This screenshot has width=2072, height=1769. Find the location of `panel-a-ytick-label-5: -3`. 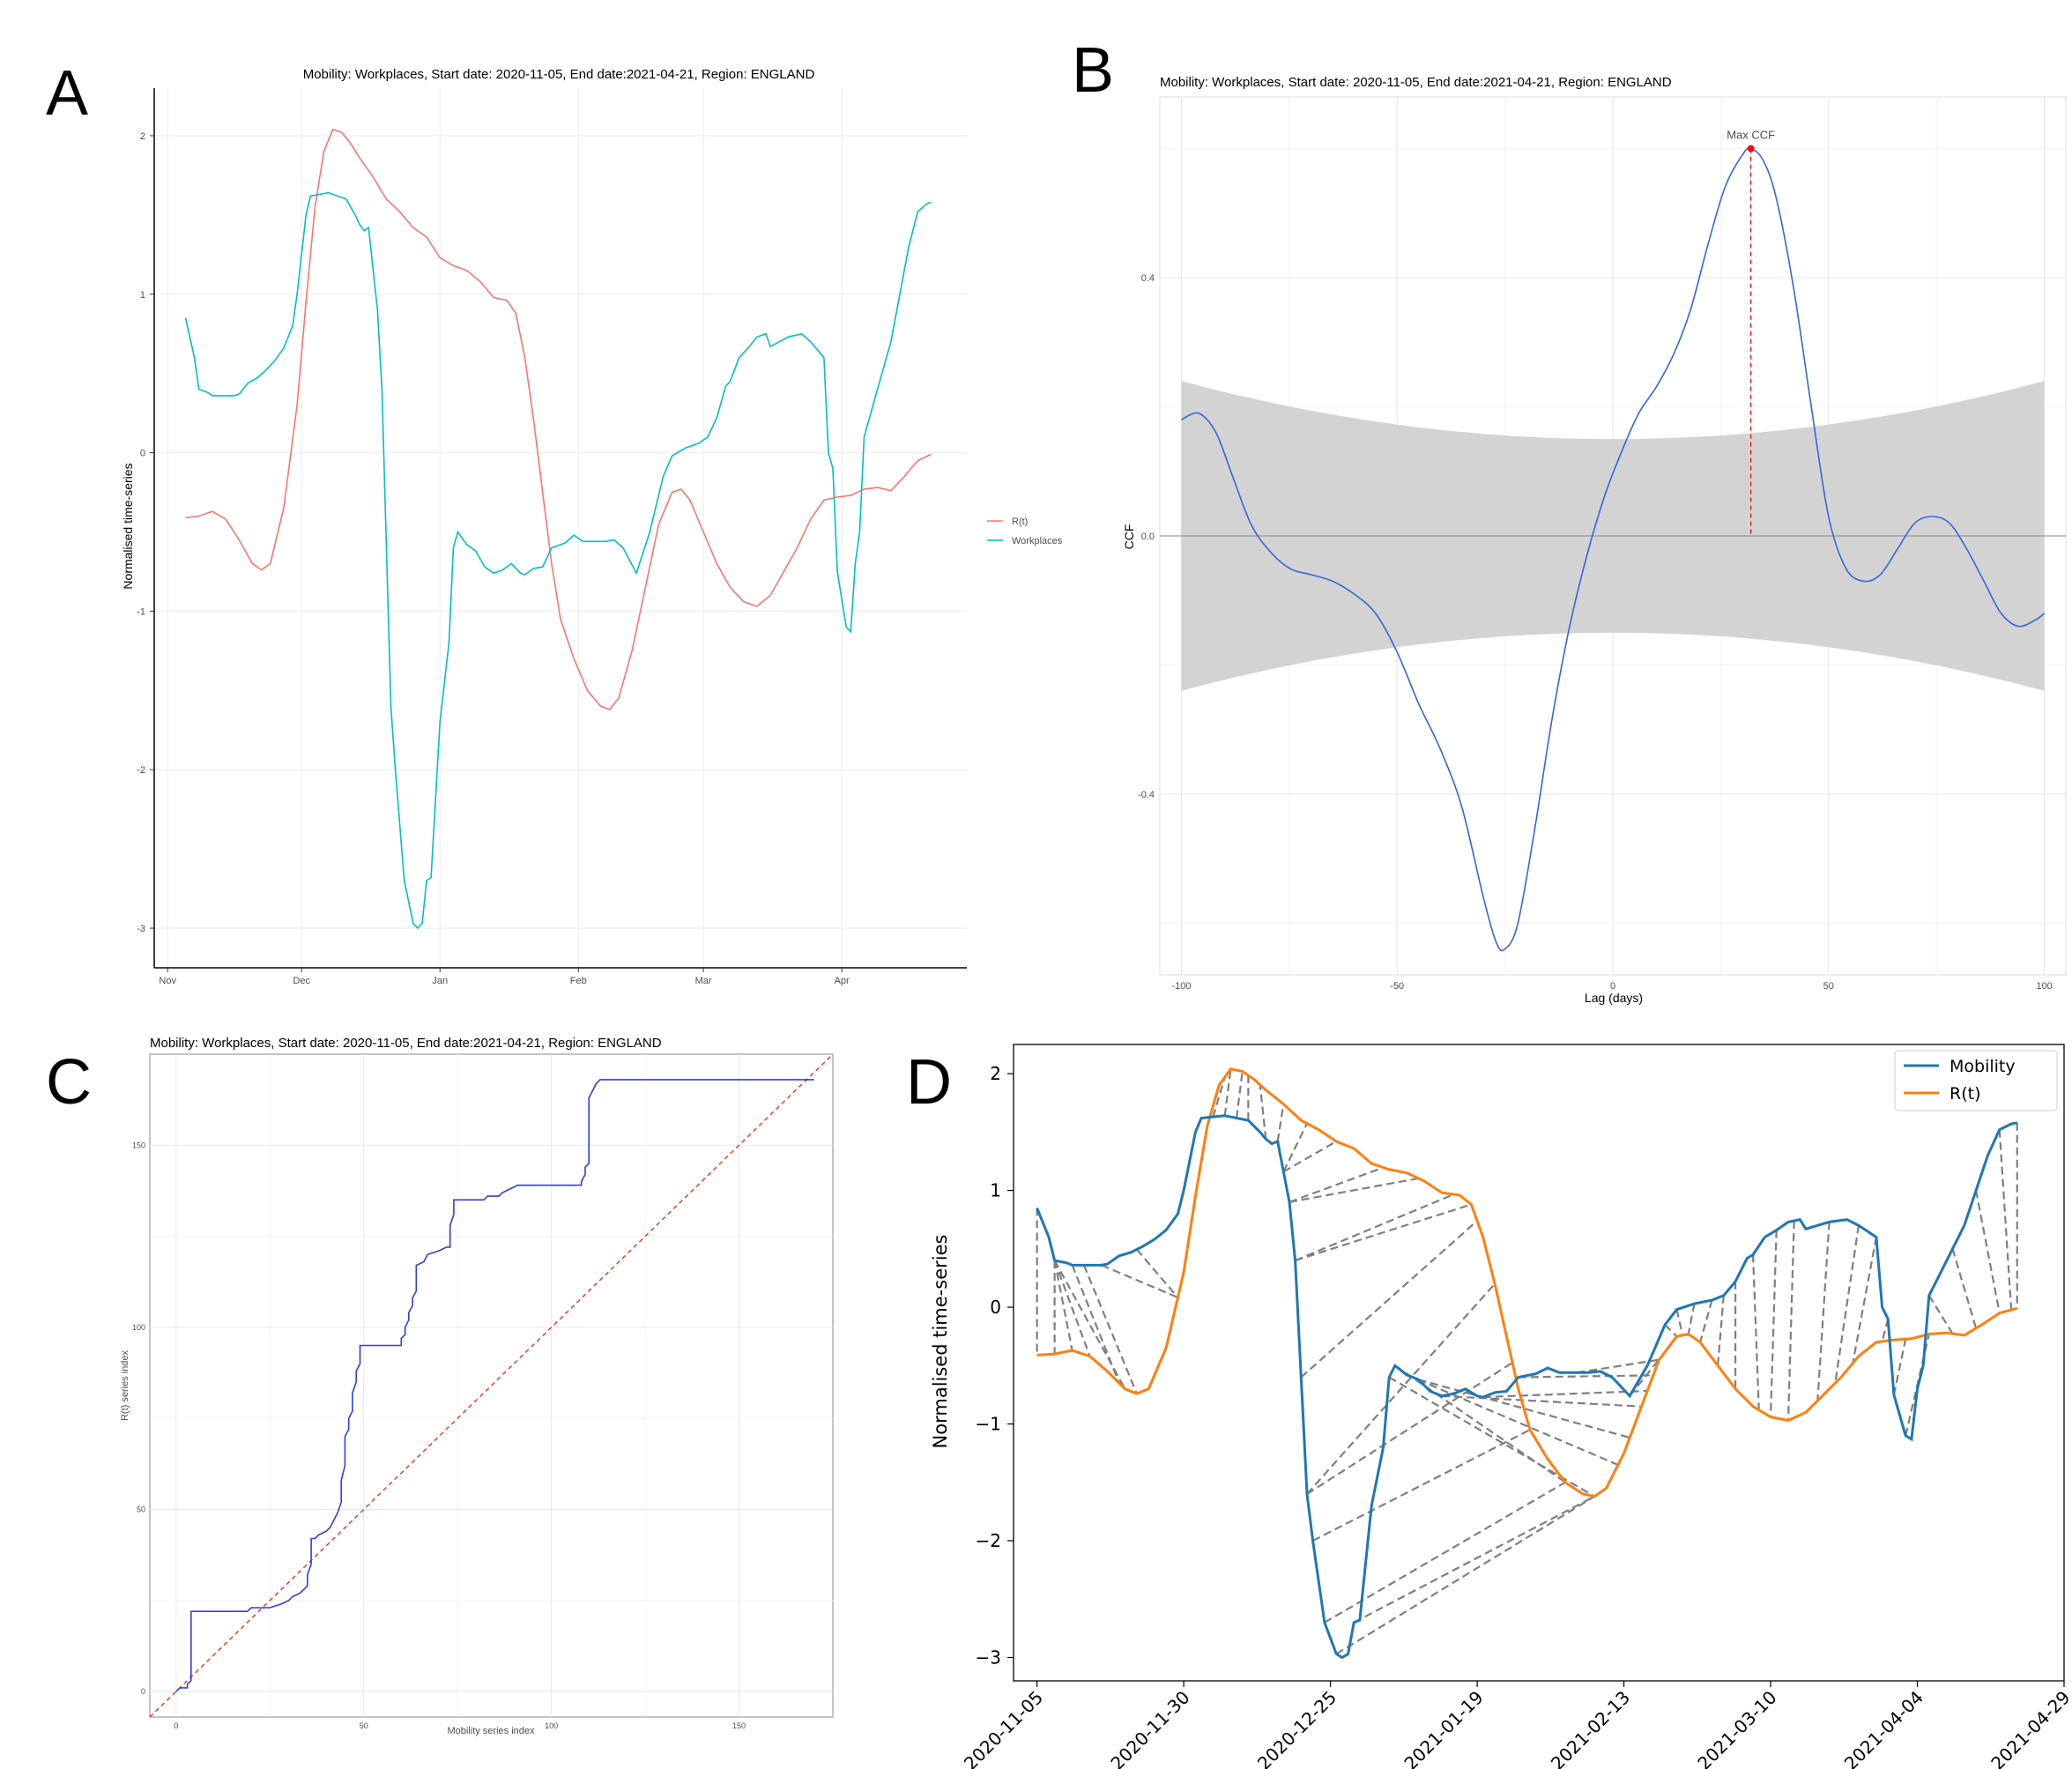

panel-a-ytick-label-5: -3 is located at coordinates (141, 929).